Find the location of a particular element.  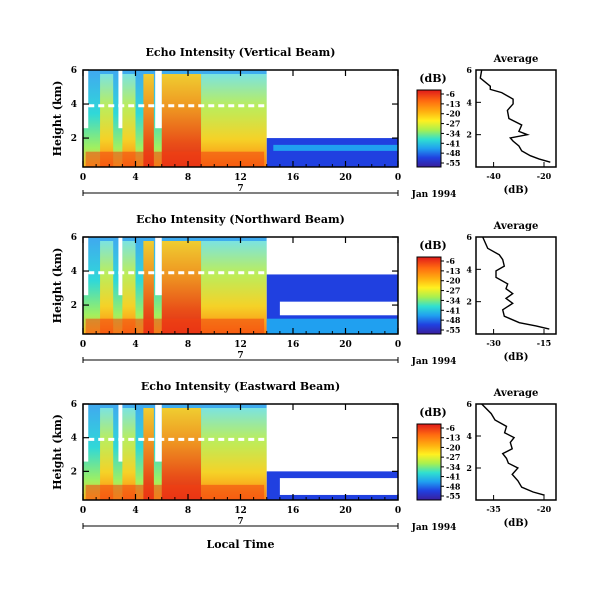

profile-x-tick-label: -40 is located at coordinates (493, 176).